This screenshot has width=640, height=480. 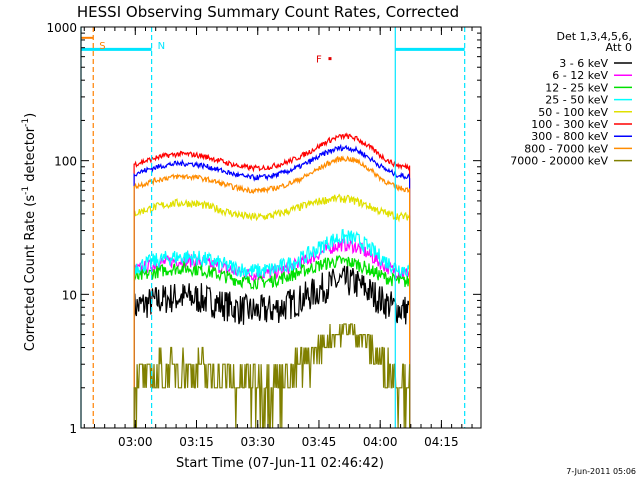 What do you see at coordinates (69, 295) in the screenshot?
I see `y-tick-label-1: 10` at bounding box center [69, 295].